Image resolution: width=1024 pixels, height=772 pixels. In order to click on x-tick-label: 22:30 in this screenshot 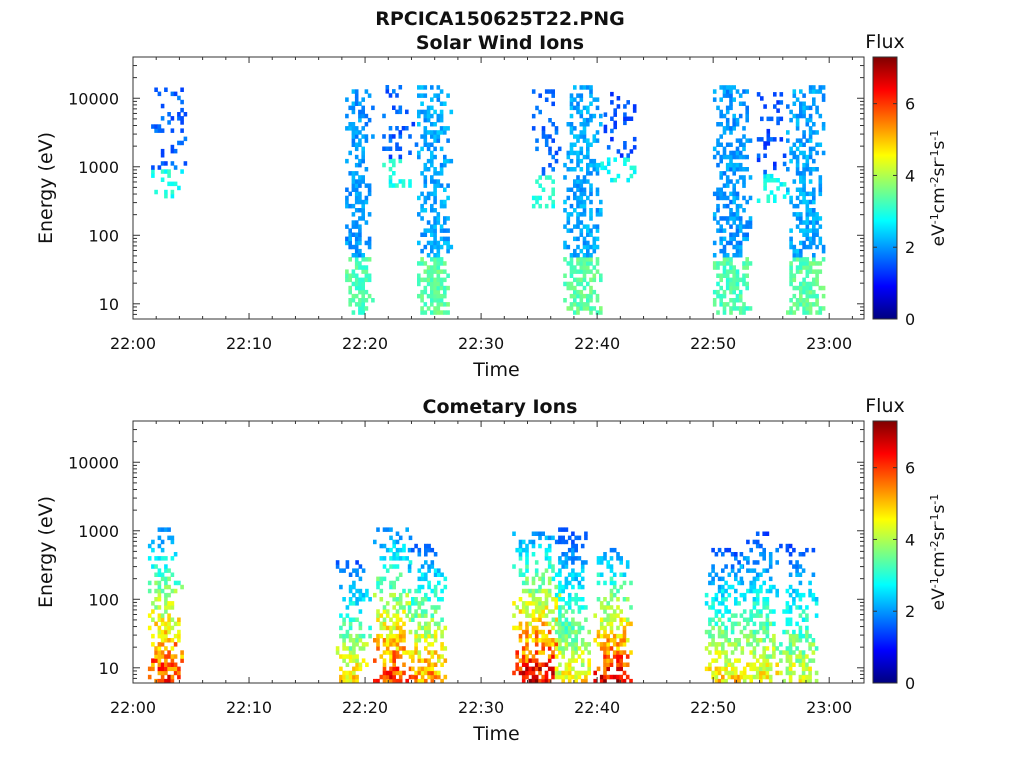, I will do `click(481, 343)`.